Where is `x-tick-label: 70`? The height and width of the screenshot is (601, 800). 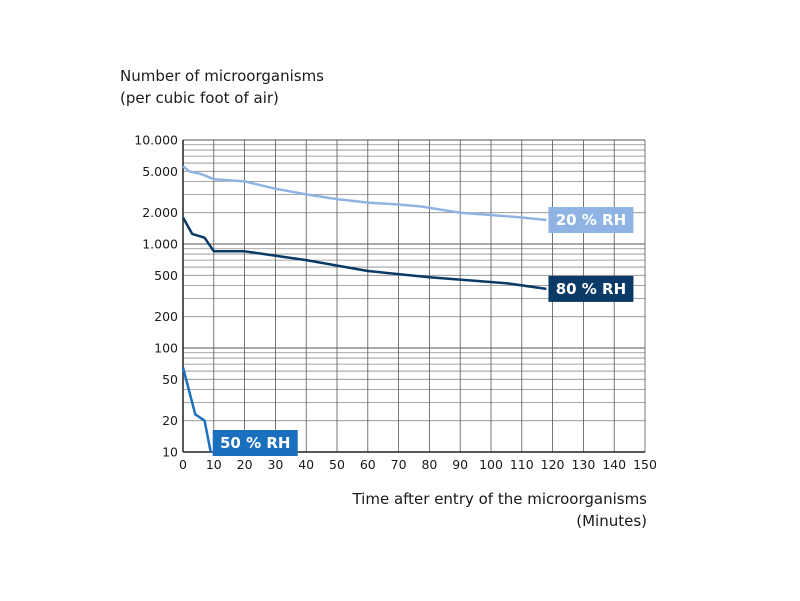 x-tick-label: 70 is located at coordinates (399, 464).